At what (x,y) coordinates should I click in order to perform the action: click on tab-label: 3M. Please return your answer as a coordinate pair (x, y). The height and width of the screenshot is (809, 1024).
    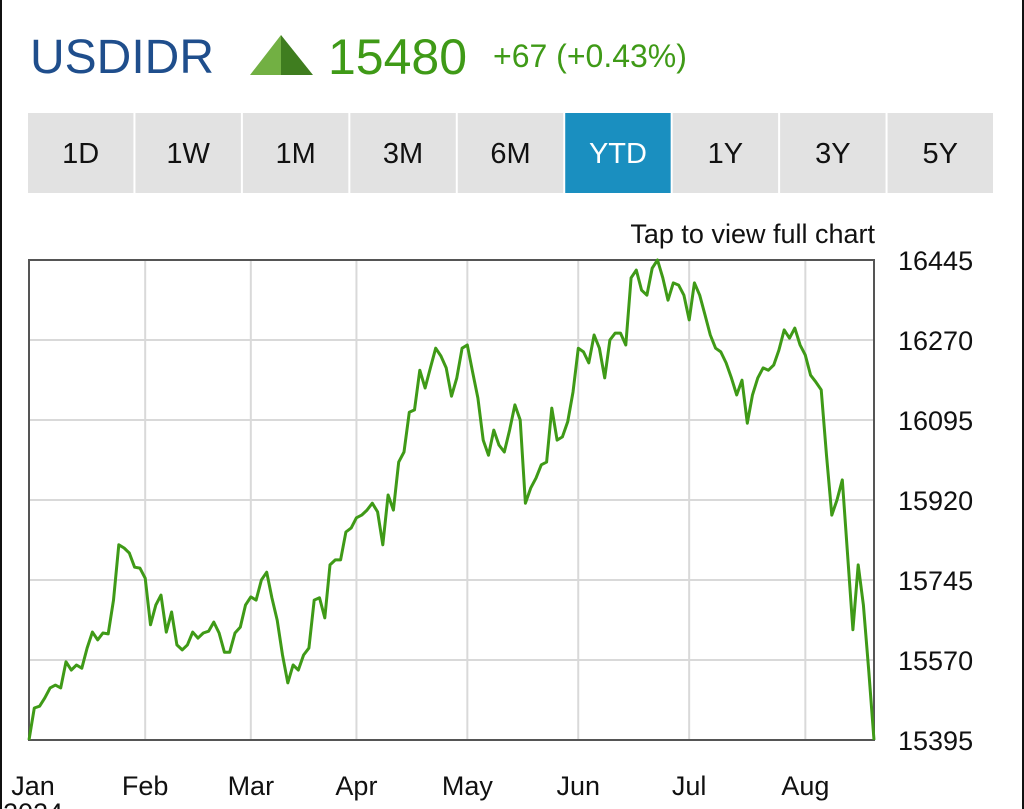
    Looking at the image, I should click on (403, 154).